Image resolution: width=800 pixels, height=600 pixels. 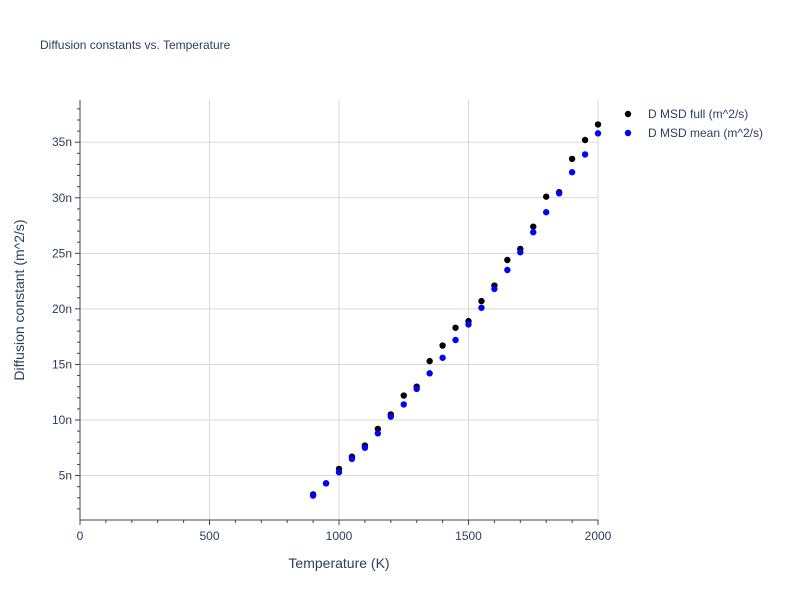 I want to click on y-tick-label: 35n, so click(x=62, y=142).